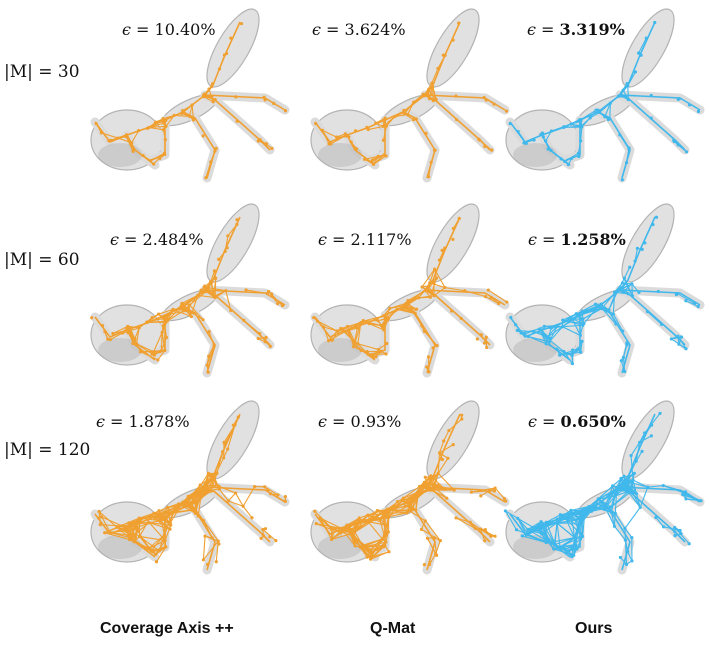  What do you see at coordinates (577, 421) in the screenshot?
I see `eps-r2-c2: ϵ = 0.650%` at bounding box center [577, 421].